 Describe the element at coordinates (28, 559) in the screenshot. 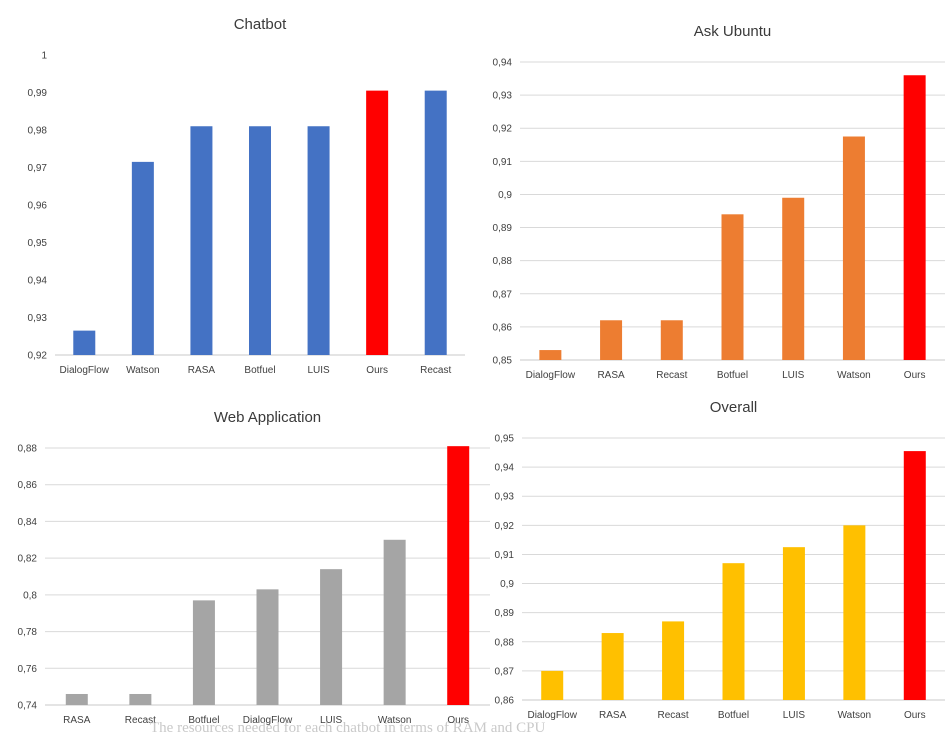

I see `y-tick-label: 0,82` at that location.